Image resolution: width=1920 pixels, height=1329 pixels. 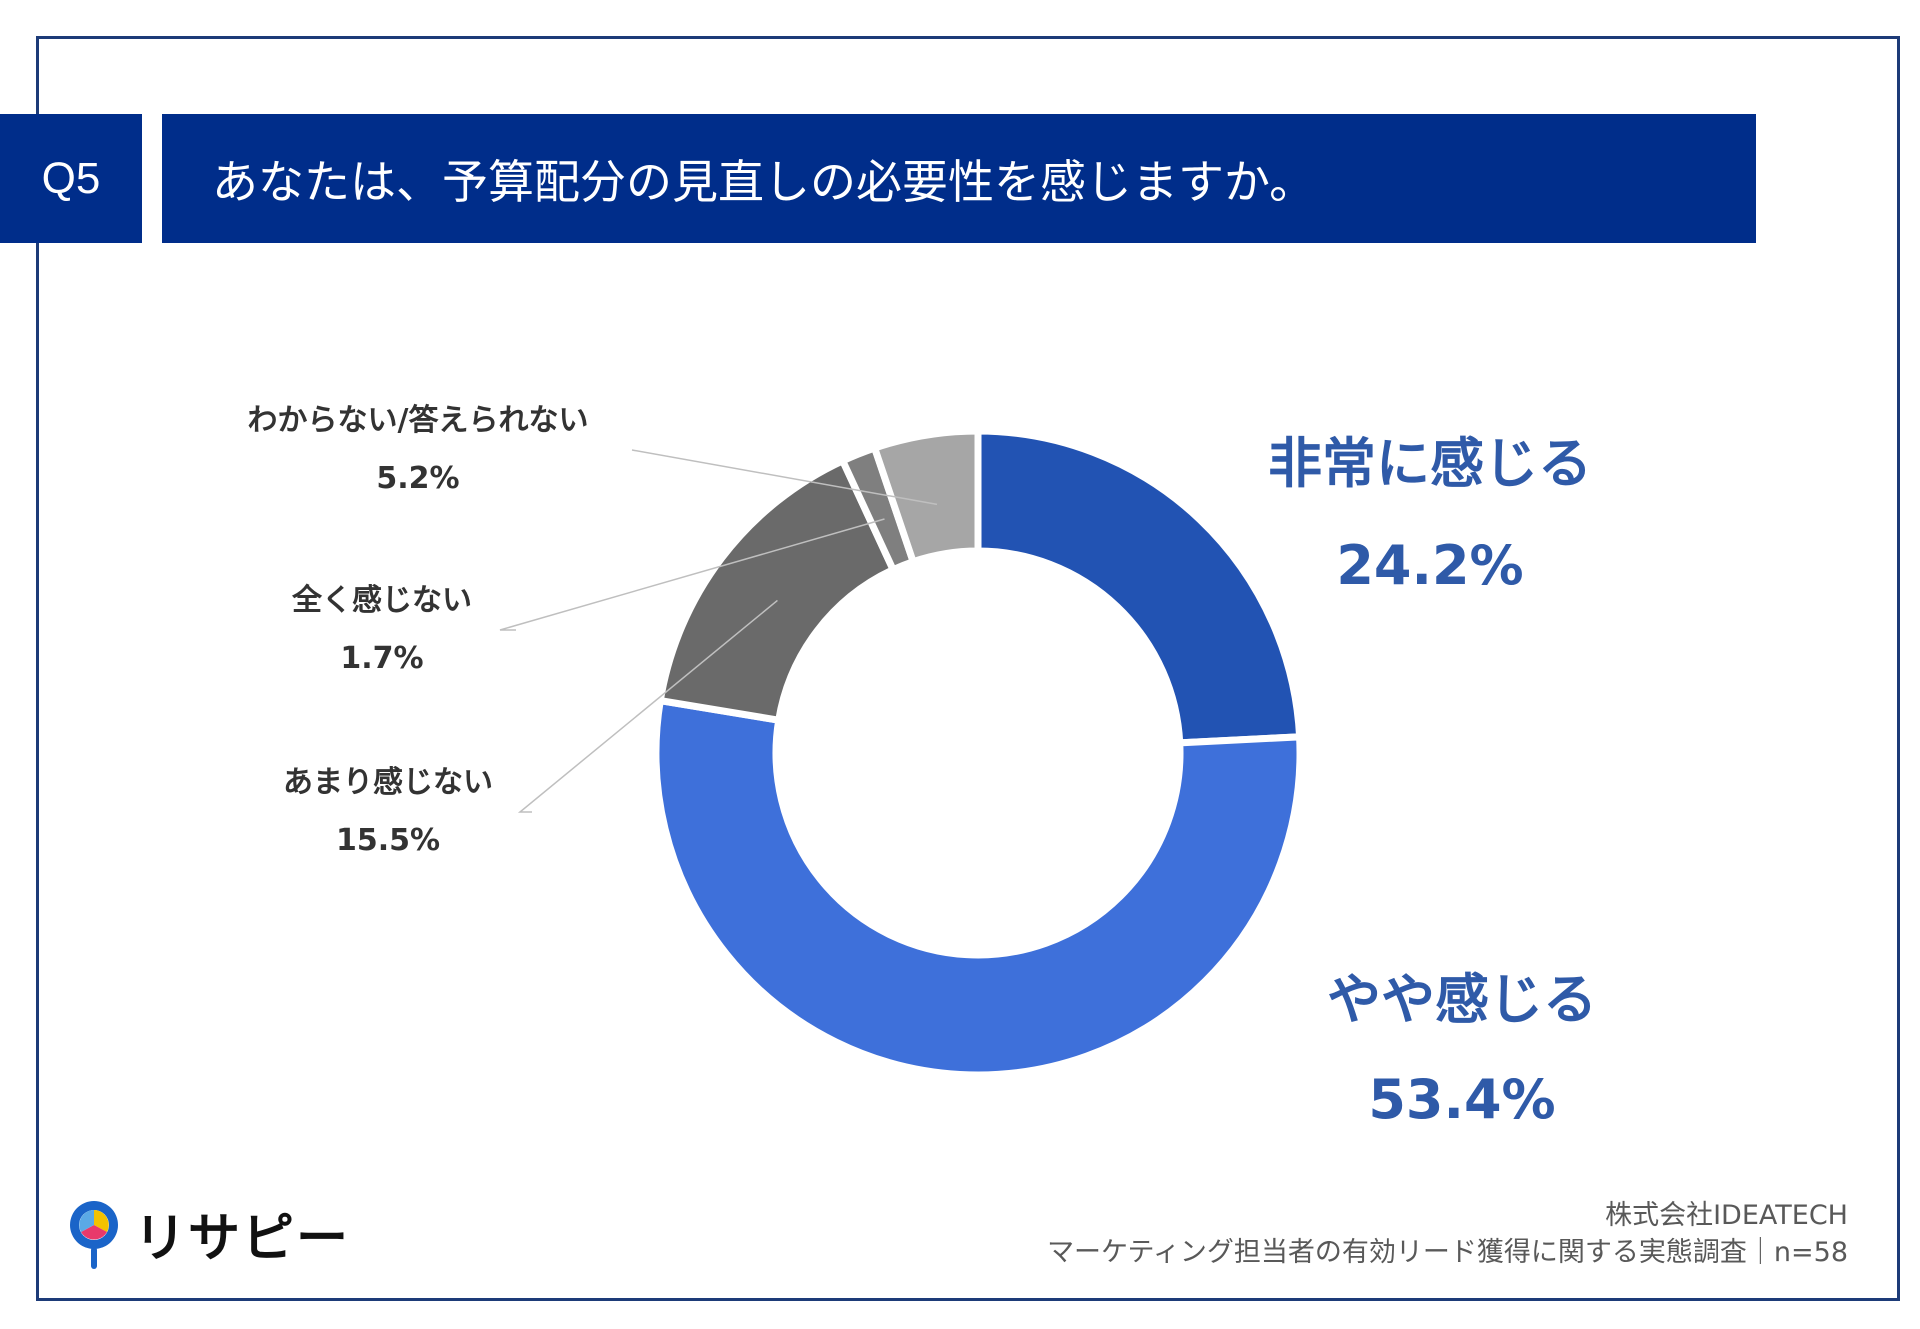 I want to click on value-label-1: 24.2%, so click(x=1429, y=565).